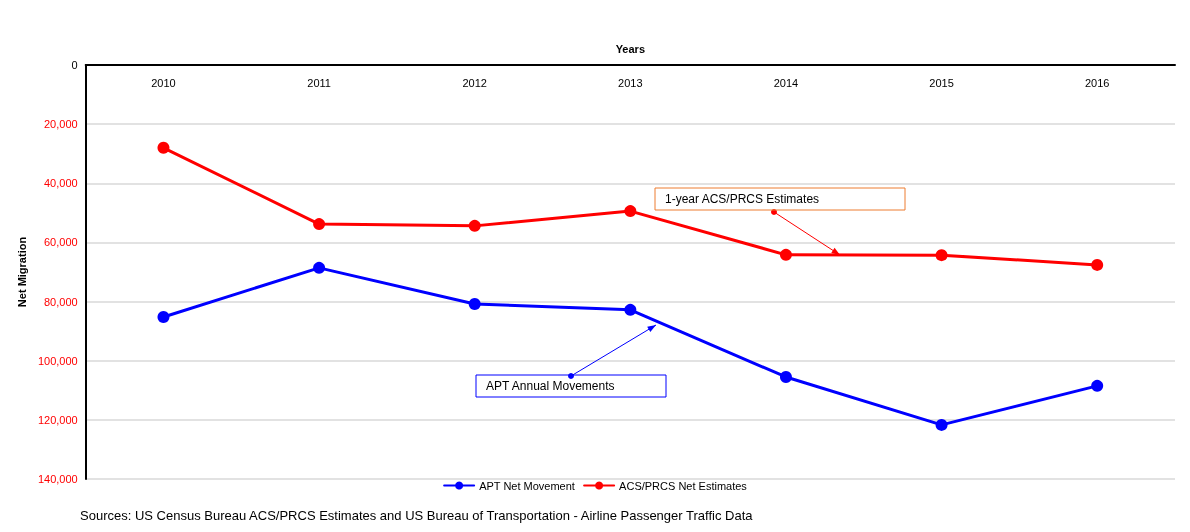 The image size is (1190, 532). Describe the element at coordinates (57, 419) in the screenshot. I see `y-tick-label: 120,000` at that location.